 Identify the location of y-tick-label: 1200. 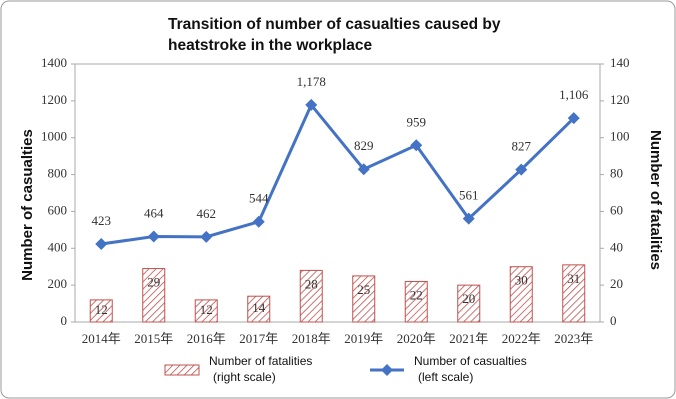
(54, 99).